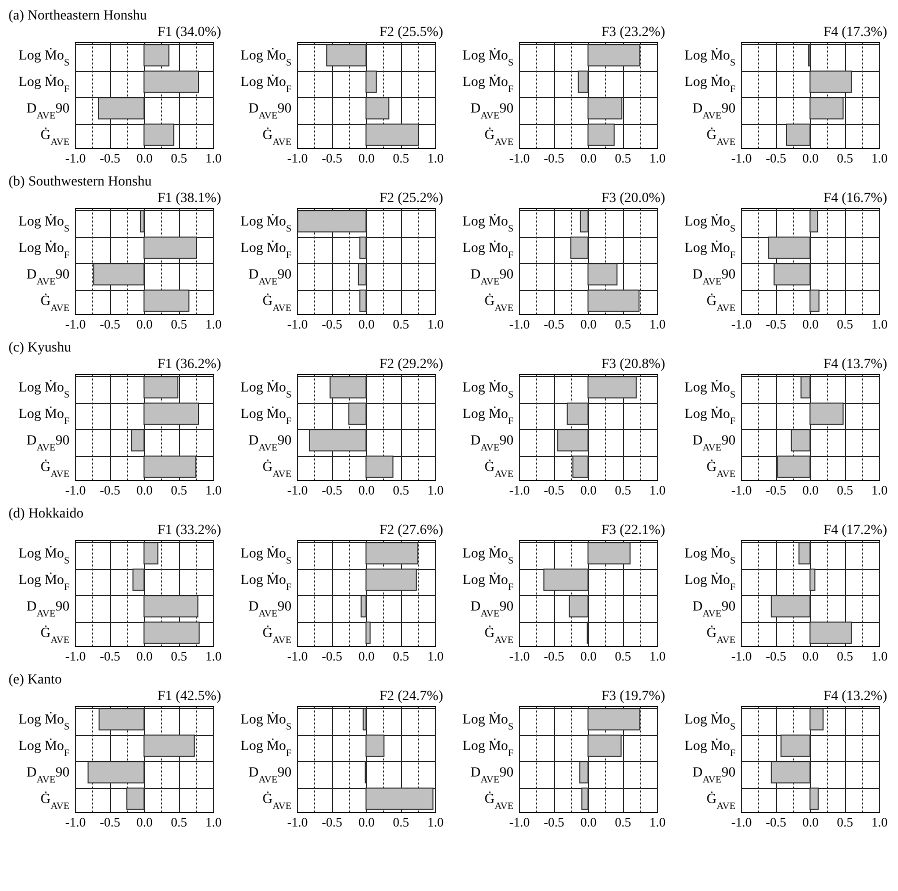 The image size is (898, 891). Describe the element at coordinates (855, 364) in the screenshot. I see `chart-title: F4 (13.7%)` at that location.